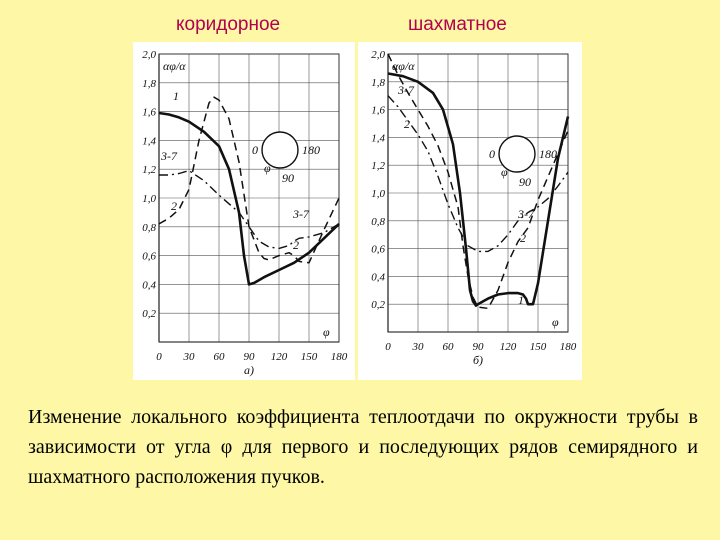  What do you see at coordinates (457, 24) in the screenshot?
I see `heading-staggered: шахматное` at bounding box center [457, 24].